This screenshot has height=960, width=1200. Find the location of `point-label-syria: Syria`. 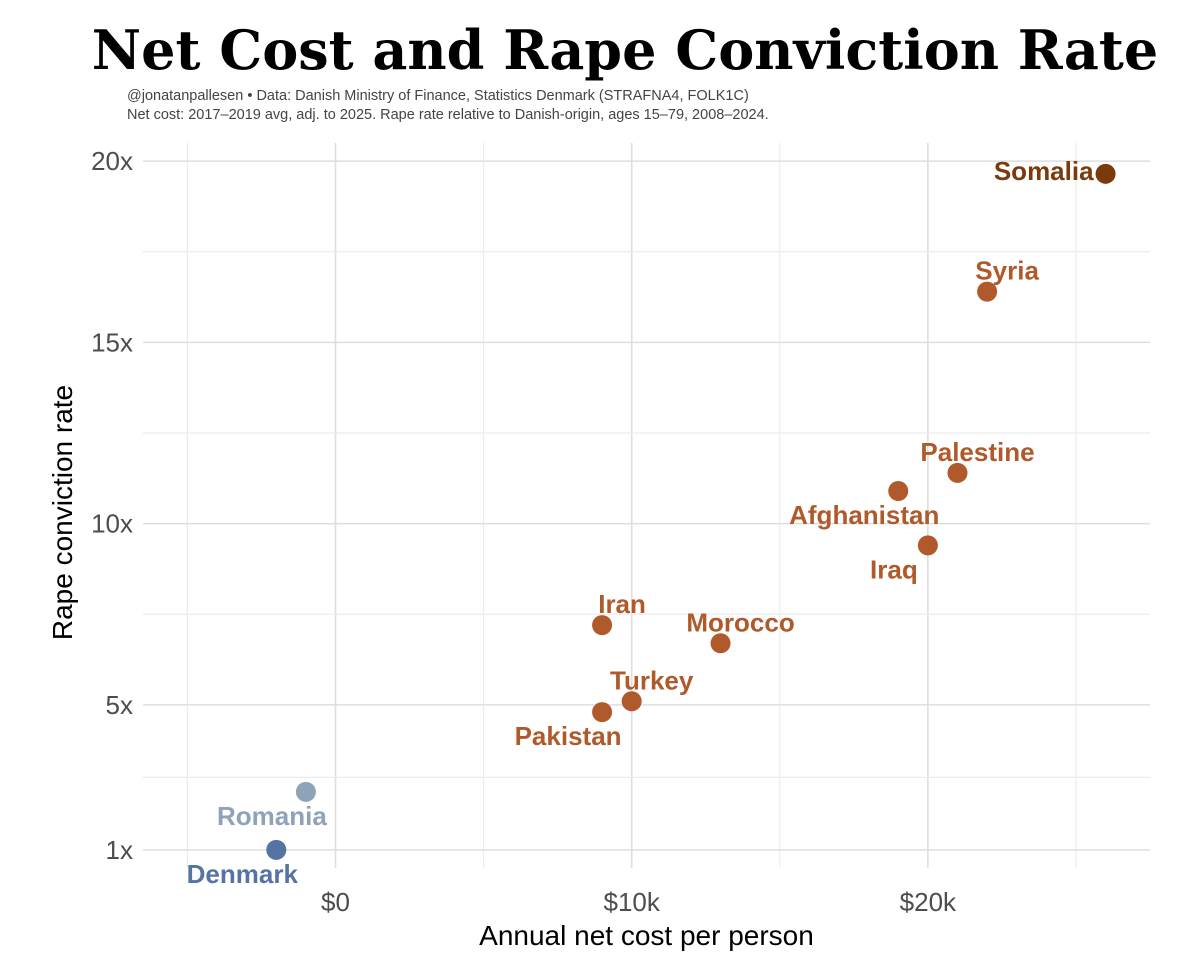

point-label-syria: Syria is located at coordinates (1007, 271).